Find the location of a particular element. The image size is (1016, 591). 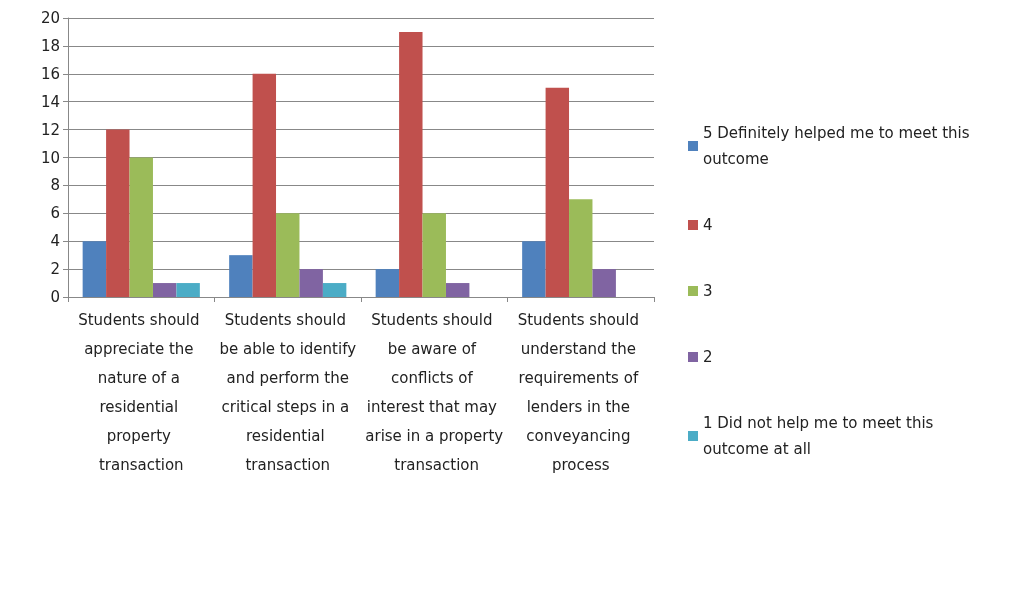

x-tick-label: Students should be aware of conflicts of interest that may arise in a property transaction is located at coordinates (434, 392).